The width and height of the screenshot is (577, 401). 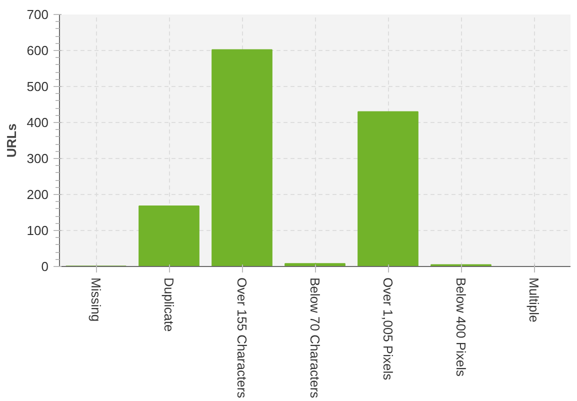 I want to click on y-tick-label: 300, so click(x=37, y=158).